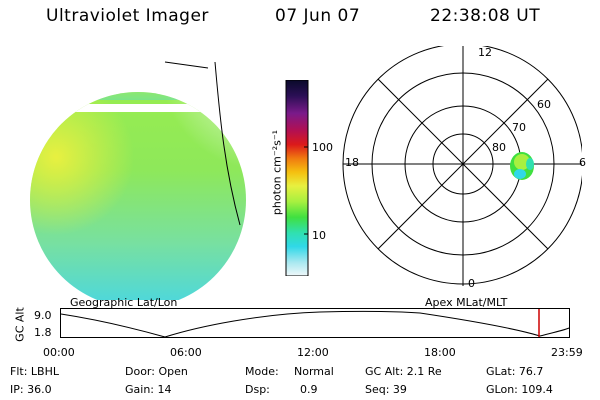  What do you see at coordinates (485, 52) in the screenshot?
I see `mlt-label-12: 12` at bounding box center [485, 52].